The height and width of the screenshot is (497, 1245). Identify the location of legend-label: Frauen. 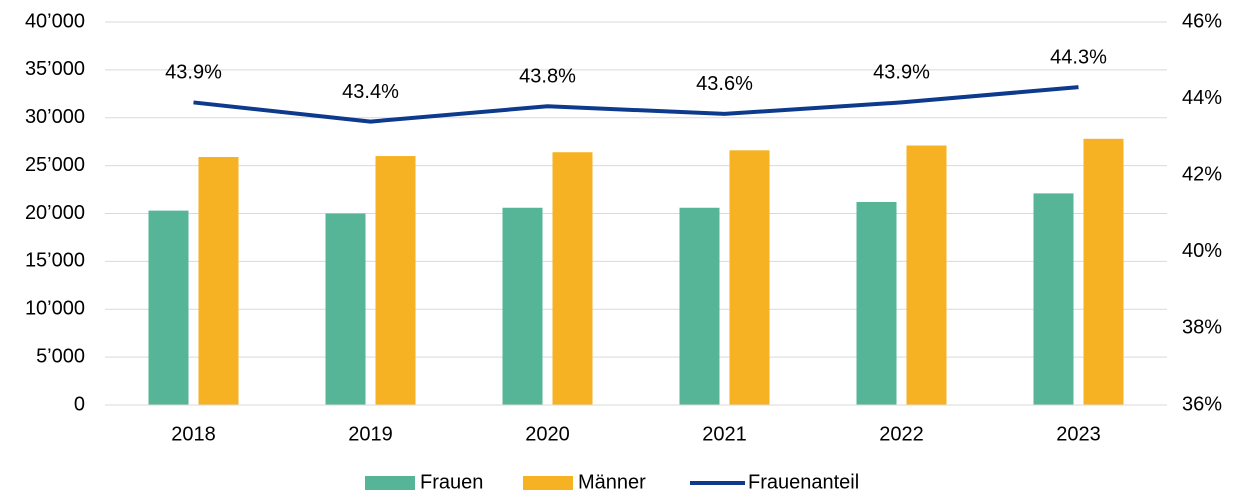
(451, 482).